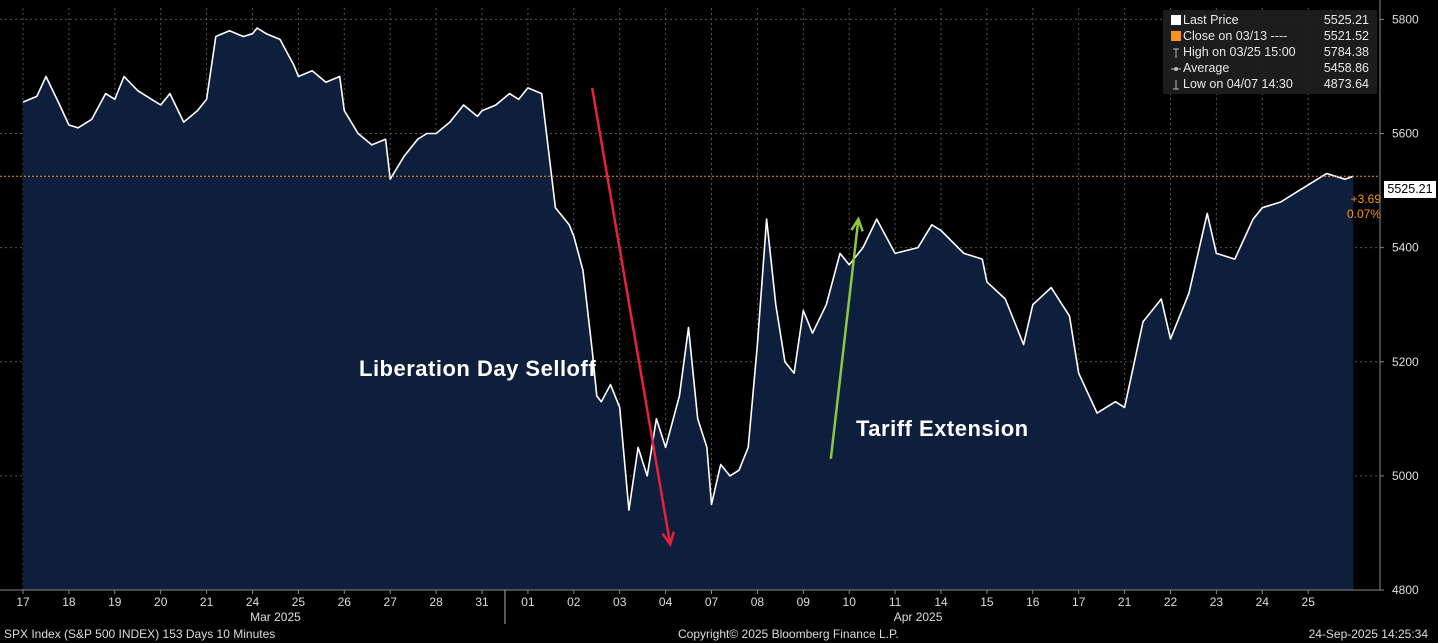  I want to click on x-tick-label: 16, so click(1033, 602).